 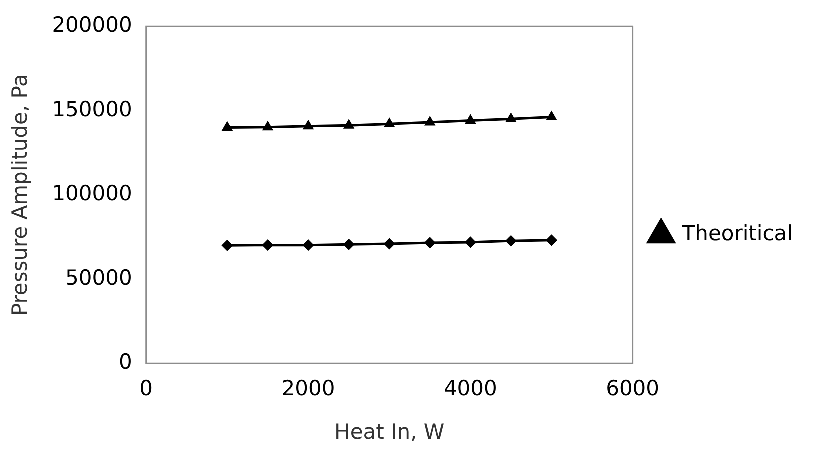 What do you see at coordinates (389, 432) in the screenshot?
I see `x-axis-title: Heat In, W` at bounding box center [389, 432].